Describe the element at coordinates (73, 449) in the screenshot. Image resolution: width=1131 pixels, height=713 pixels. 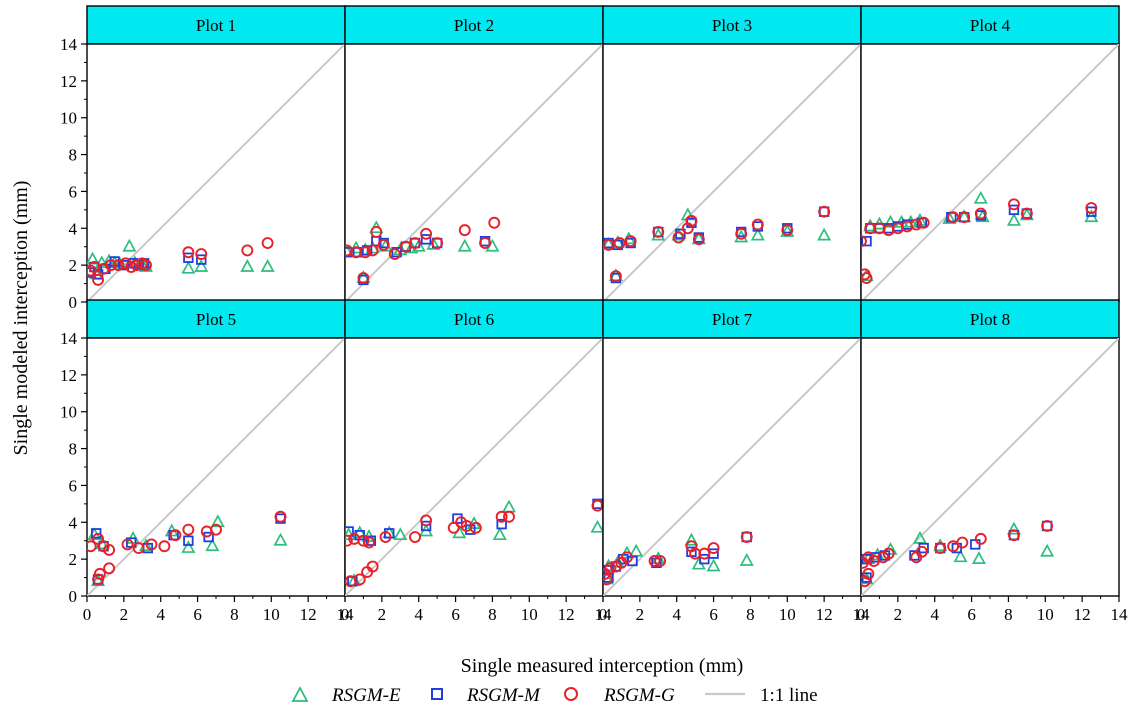
I see `y-tick-label: 8` at that location.